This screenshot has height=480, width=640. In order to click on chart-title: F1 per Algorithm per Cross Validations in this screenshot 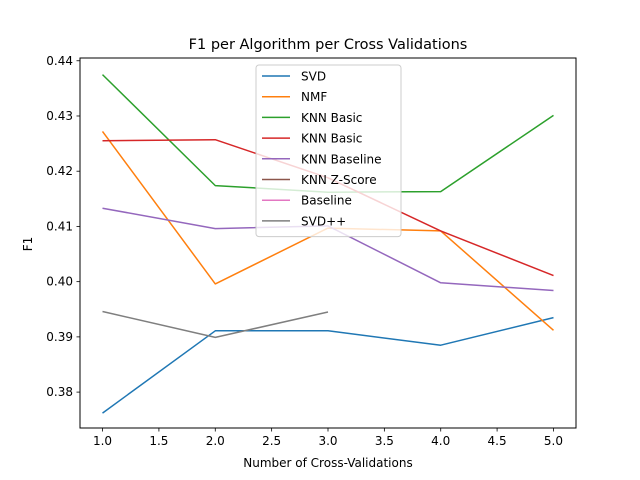, I will do `click(328, 45)`.